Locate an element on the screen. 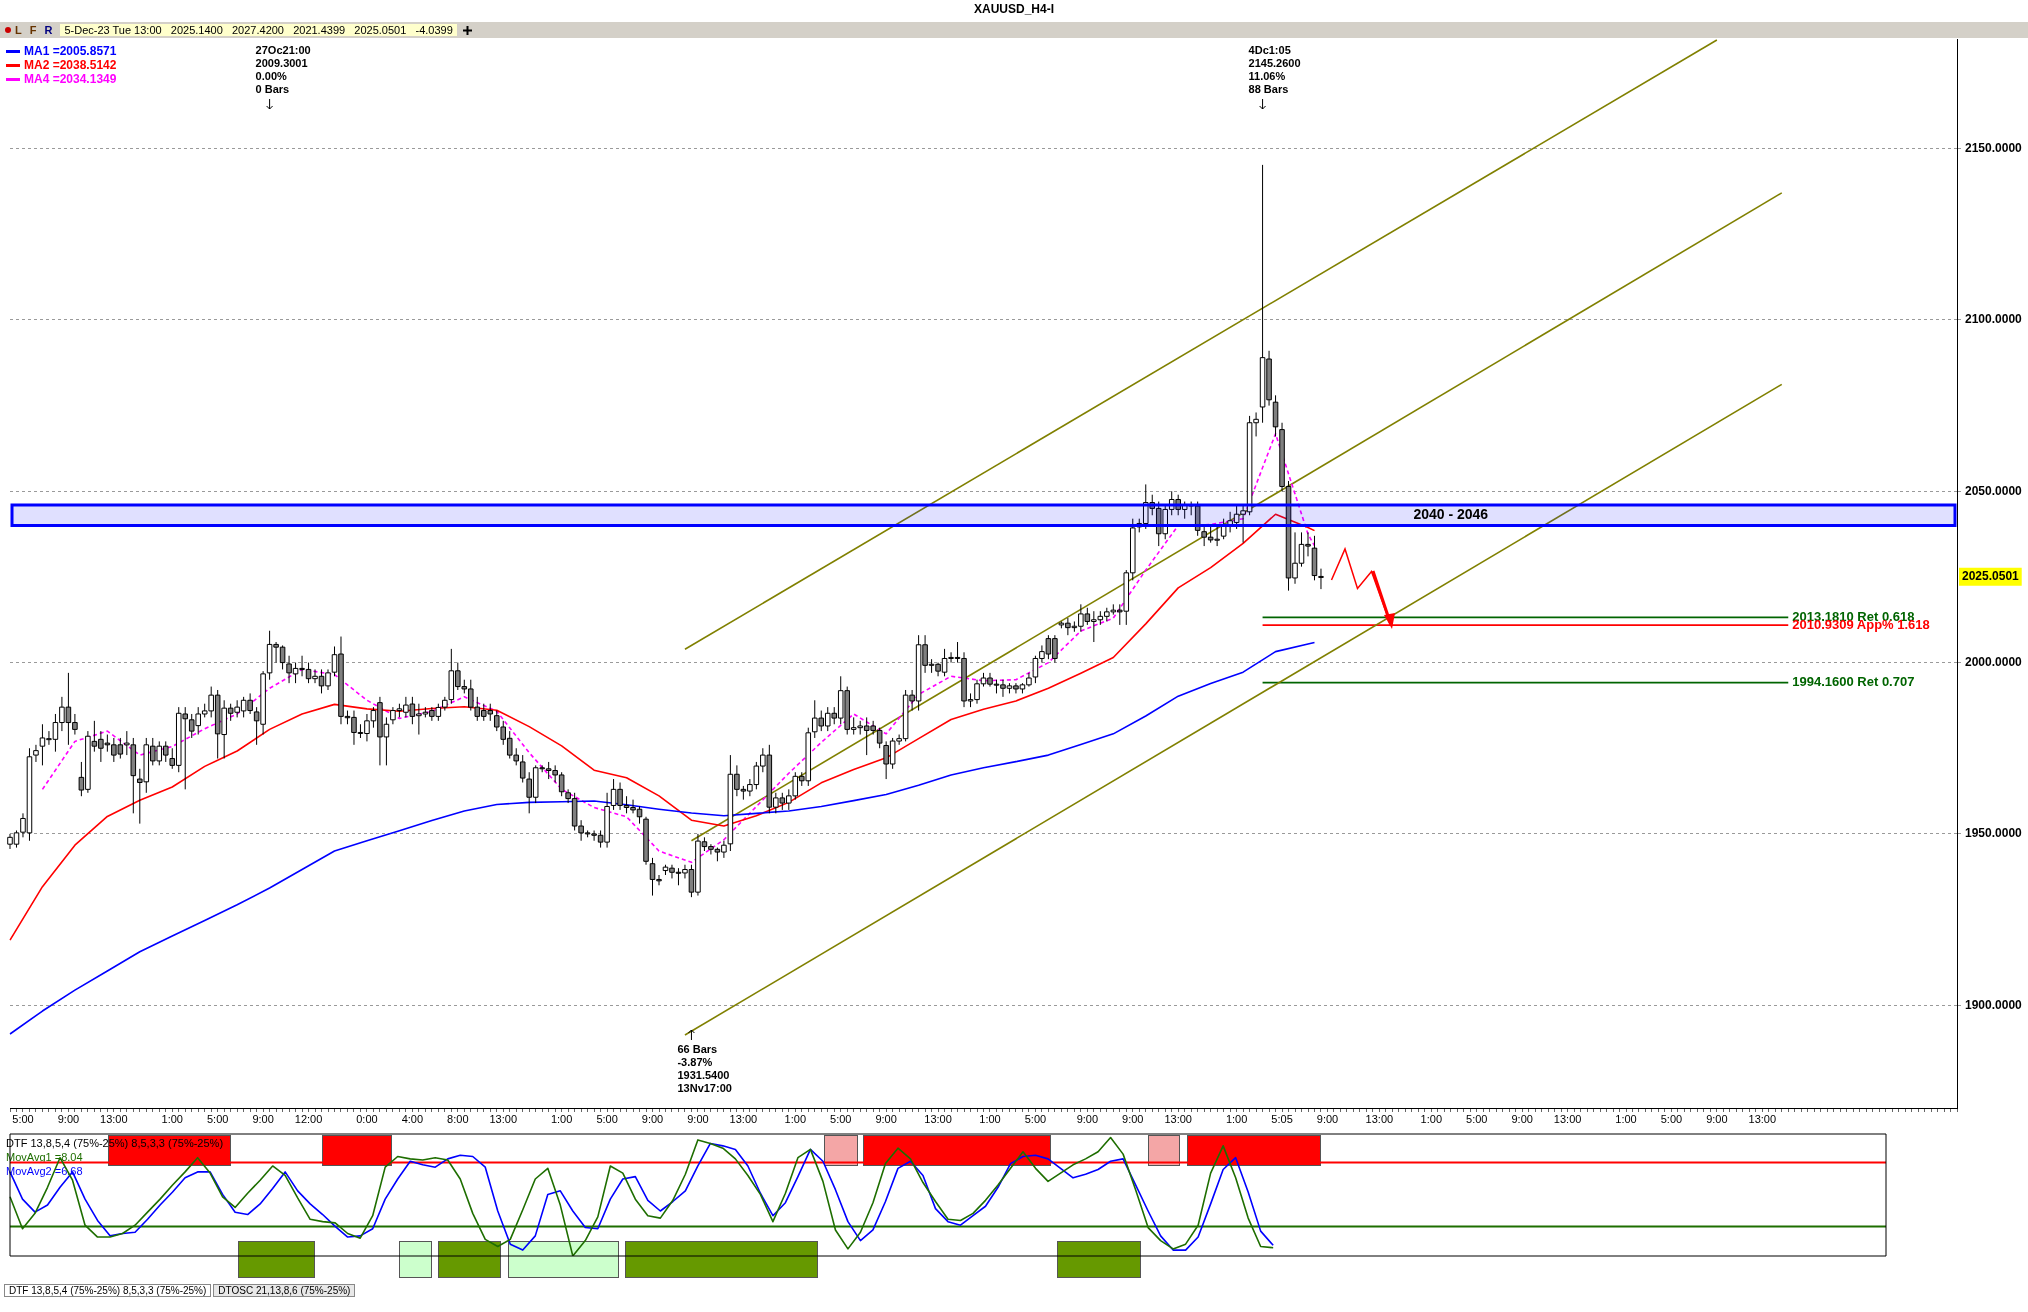  y-tick-label: 2150.0000 is located at coordinates (1994, 147).